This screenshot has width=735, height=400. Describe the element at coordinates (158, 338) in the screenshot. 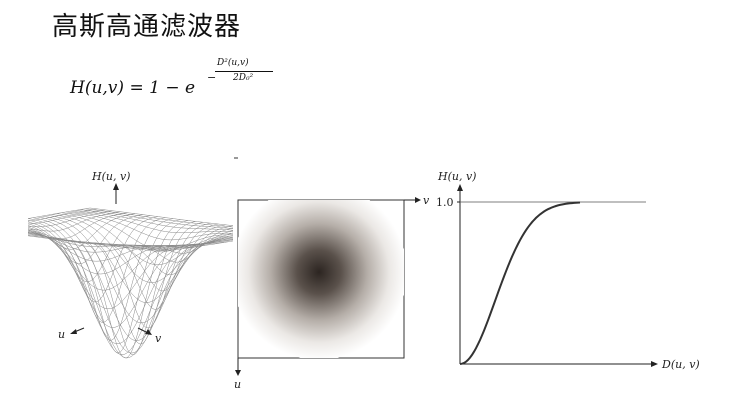

I see `mesh-v-label: v` at that location.